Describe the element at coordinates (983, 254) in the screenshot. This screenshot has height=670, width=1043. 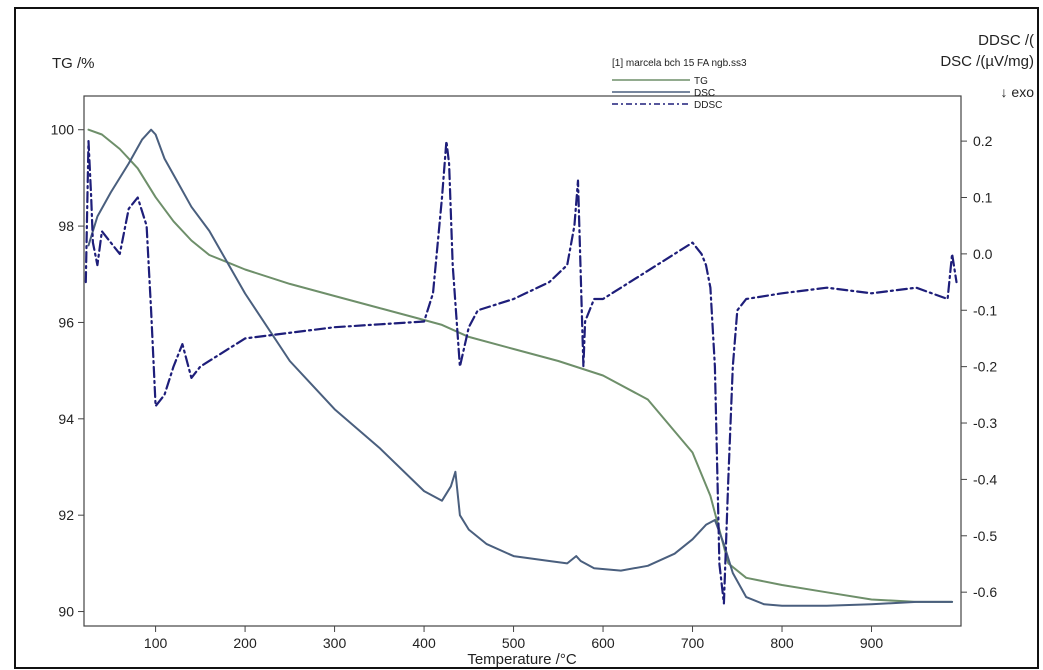
I see `right-tick-label: 0.0` at that location.